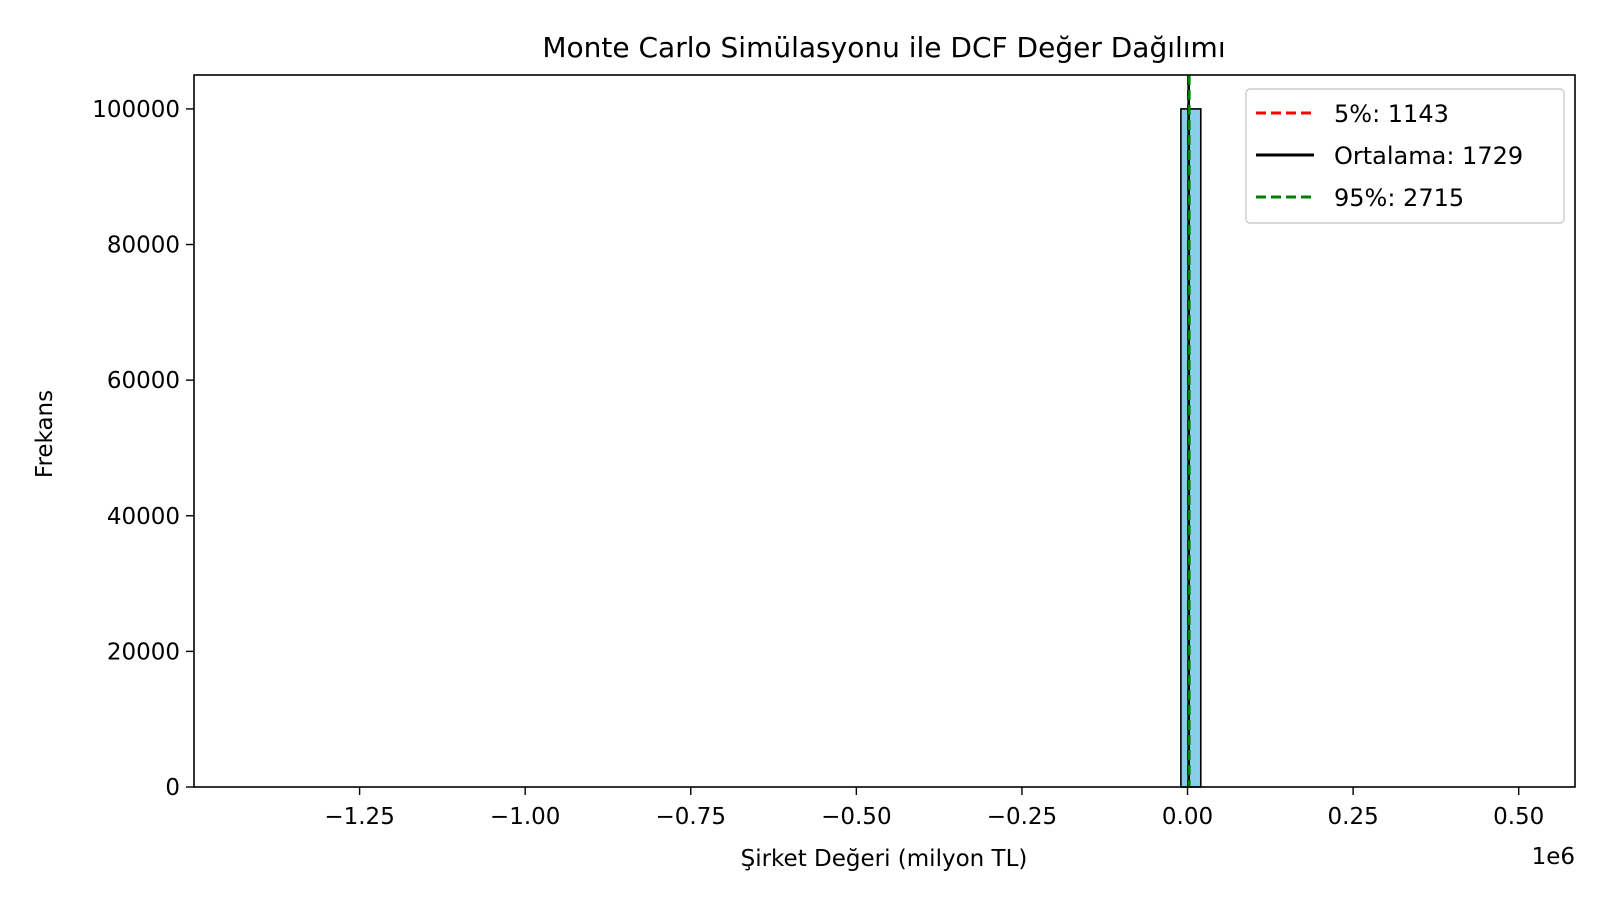 Image resolution: width=1600 pixels, height=900 pixels. Describe the element at coordinates (1353, 817) in the screenshot. I see `x-tick-label-6: 0.25` at that location.